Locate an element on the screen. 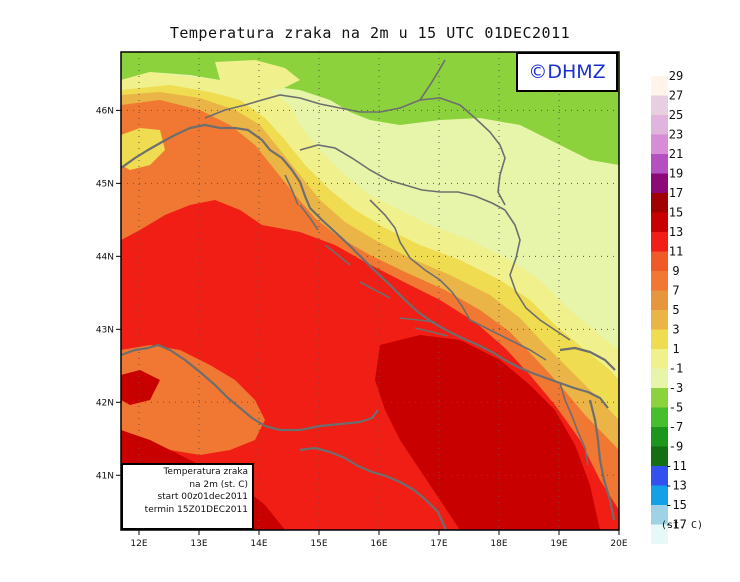 This screenshot has height=582, width=740. legend-label: -13 is located at coordinates (676, 486).